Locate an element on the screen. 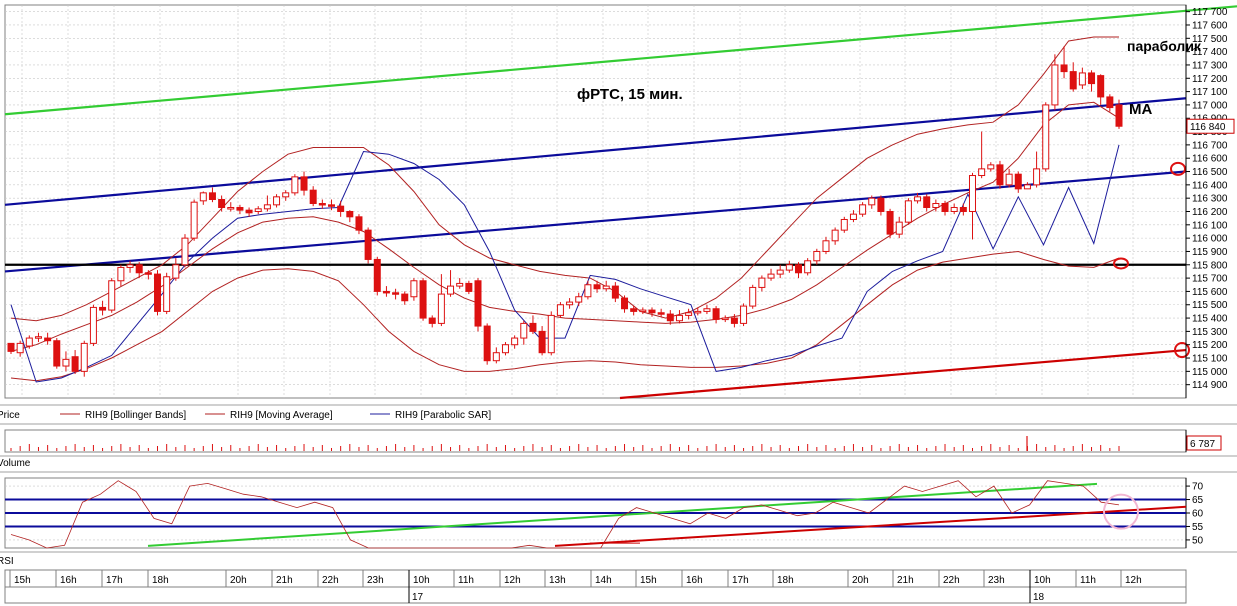 Image resolution: width=1237 pixels, height=606 pixels. price-tick-label-16: 116 500 is located at coordinates (1210, 172).